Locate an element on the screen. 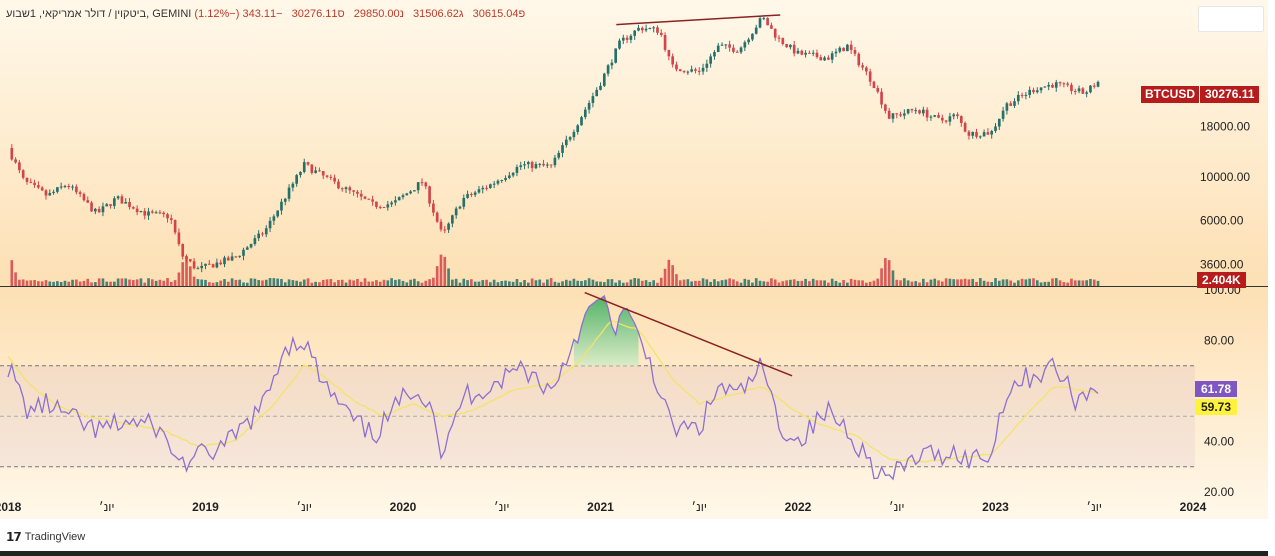  rsi-axis-label: 40.00 is located at coordinates (1219, 442).